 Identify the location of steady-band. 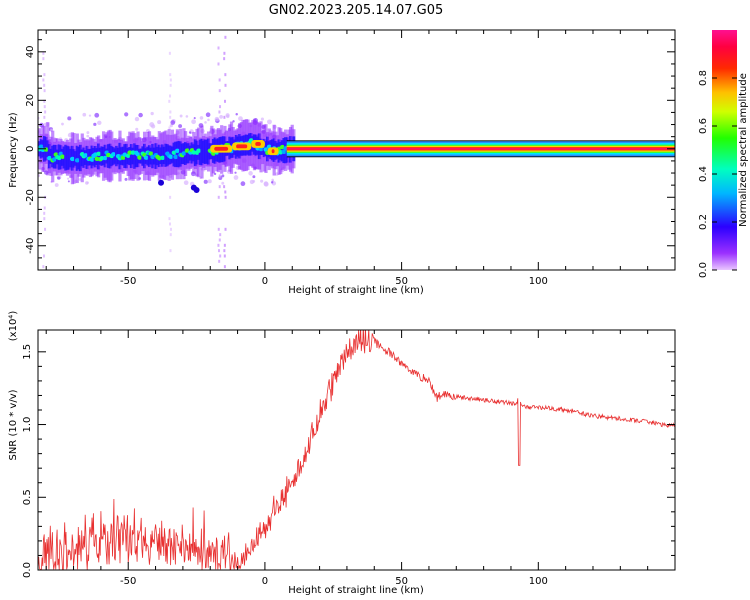
(480, 148).